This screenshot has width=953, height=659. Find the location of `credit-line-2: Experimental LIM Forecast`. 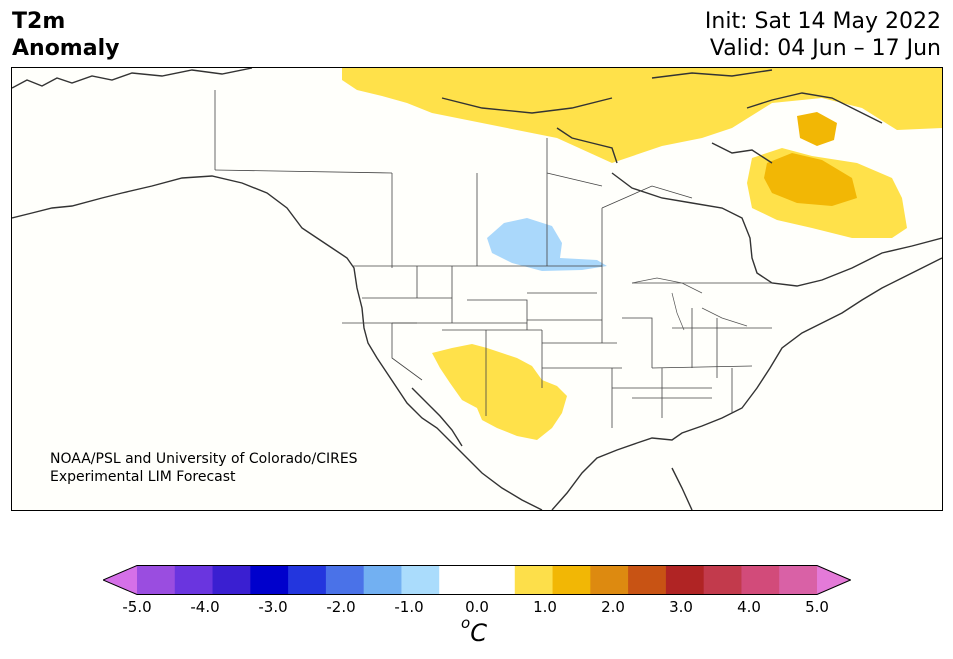

credit-line-2: Experimental LIM Forecast is located at coordinates (143, 477).